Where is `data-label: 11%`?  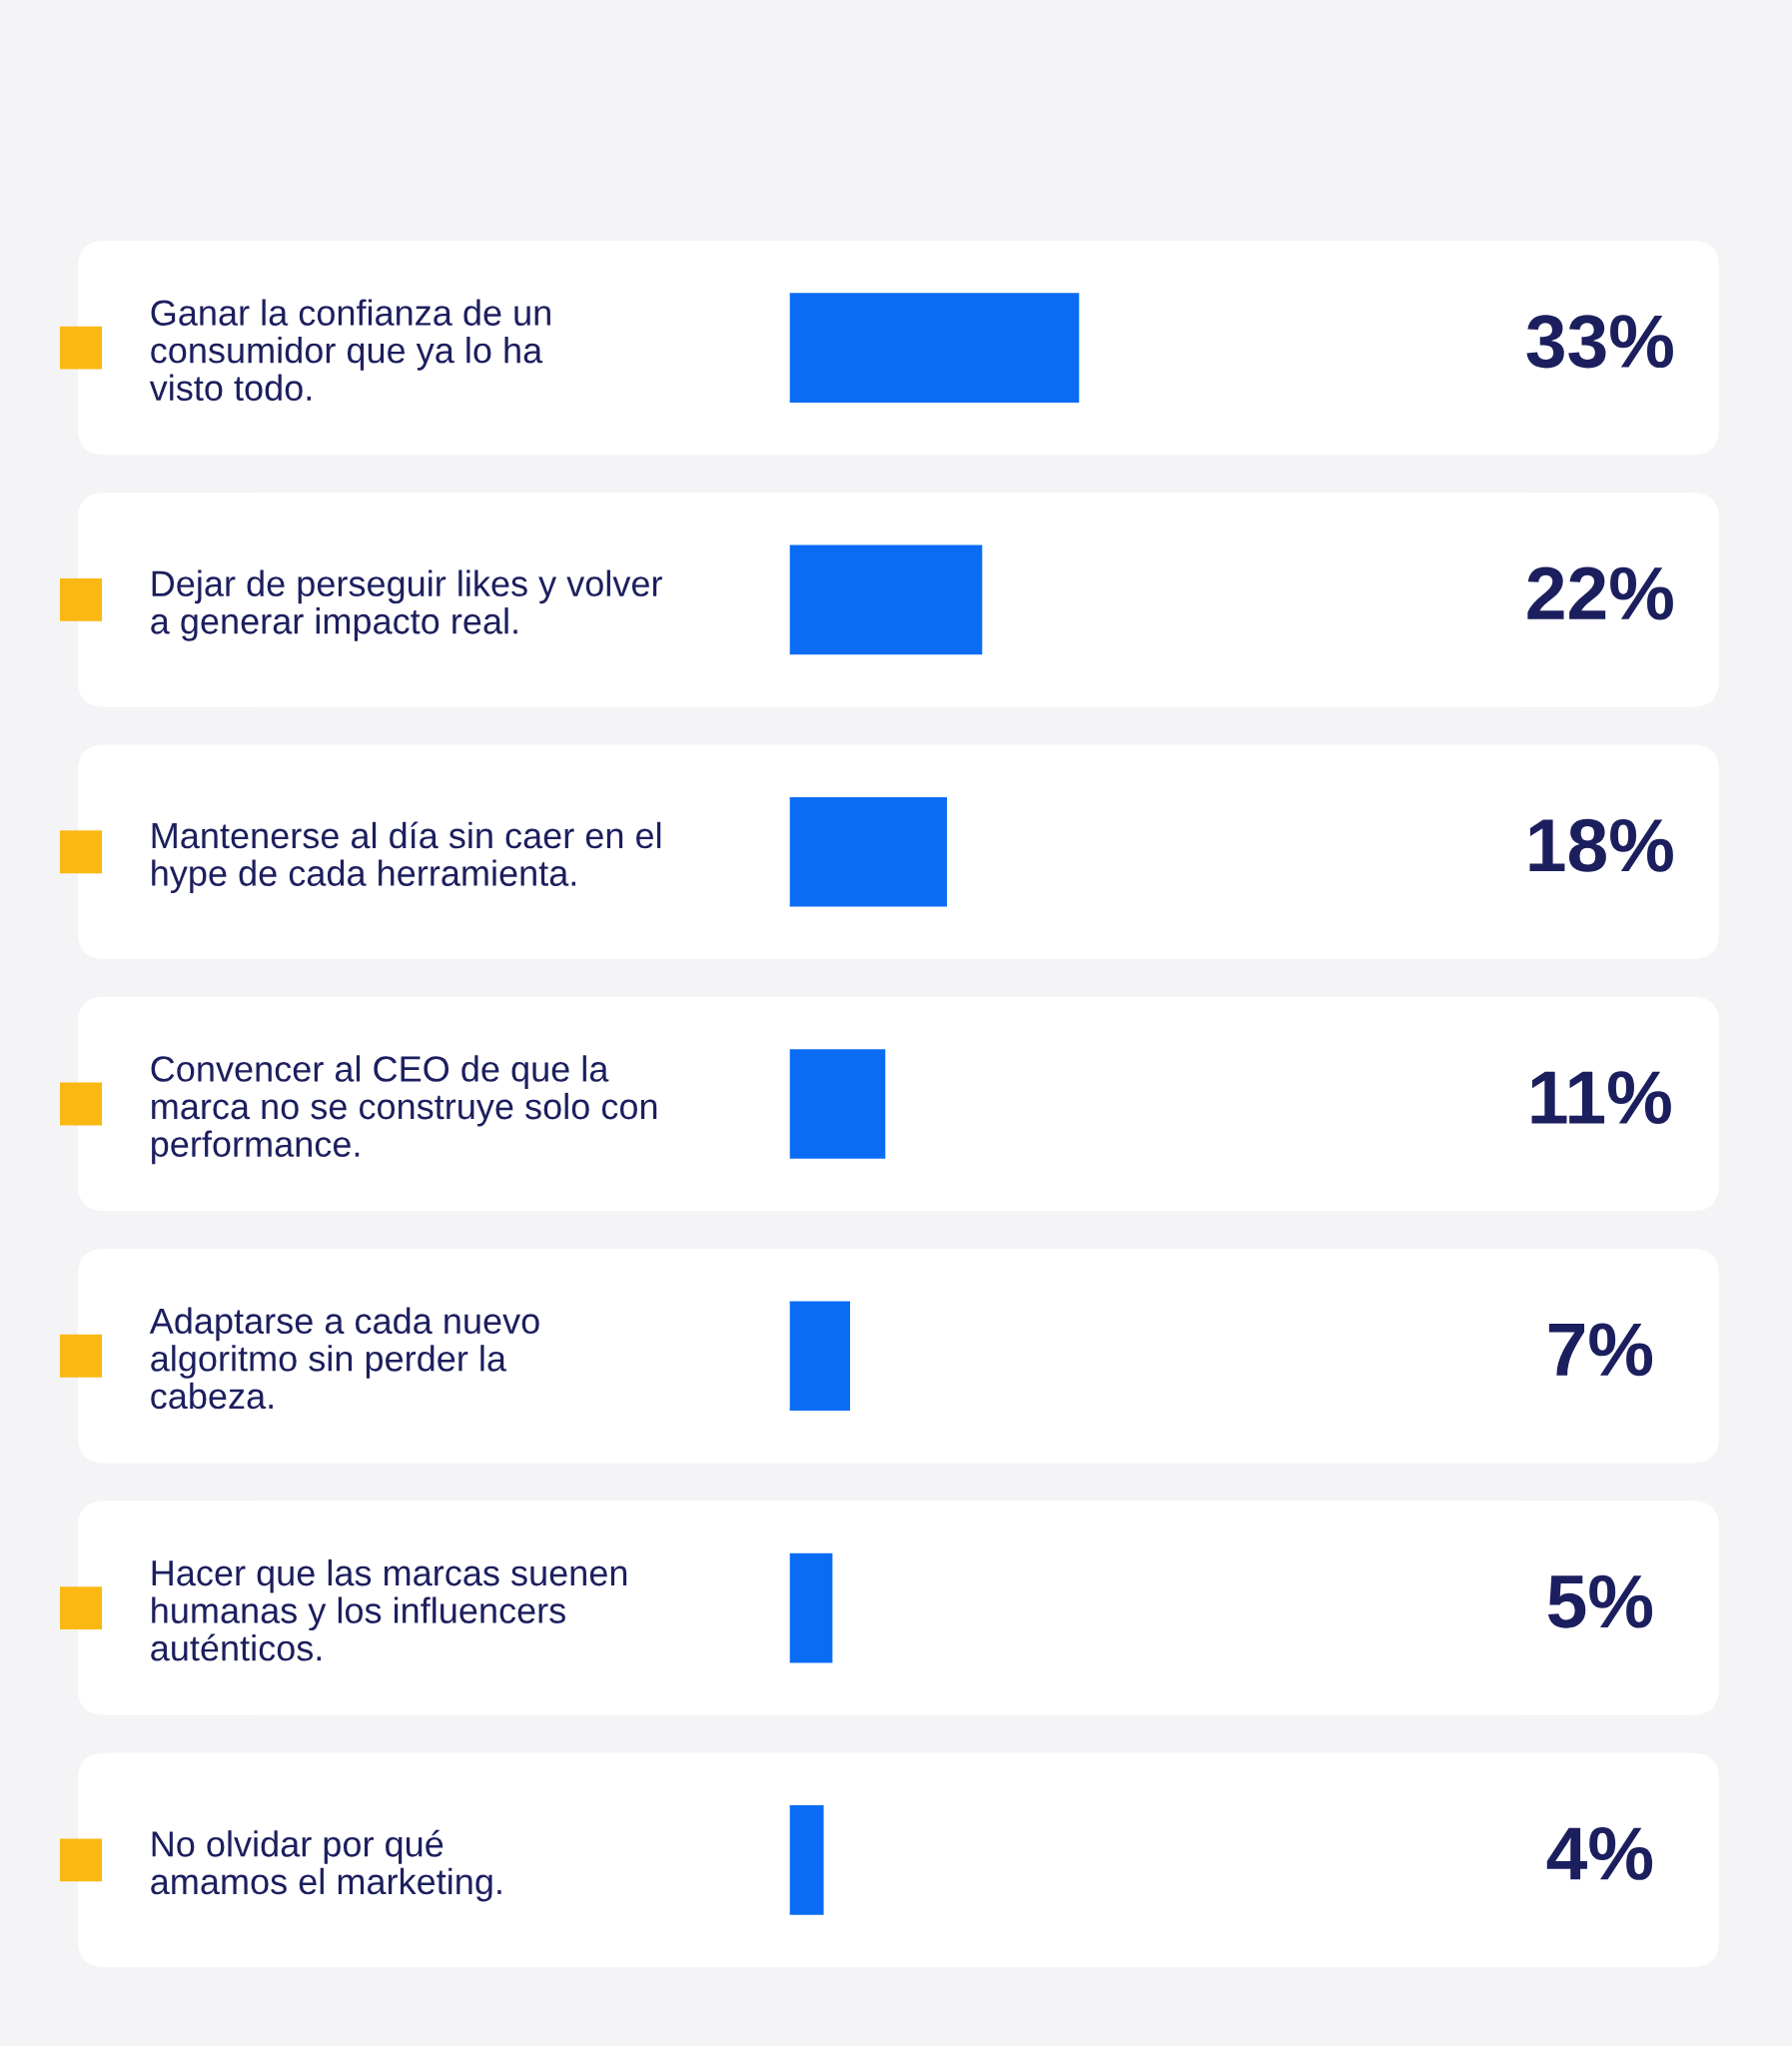
data-label: 11% is located at coordinates (1601, 1097).